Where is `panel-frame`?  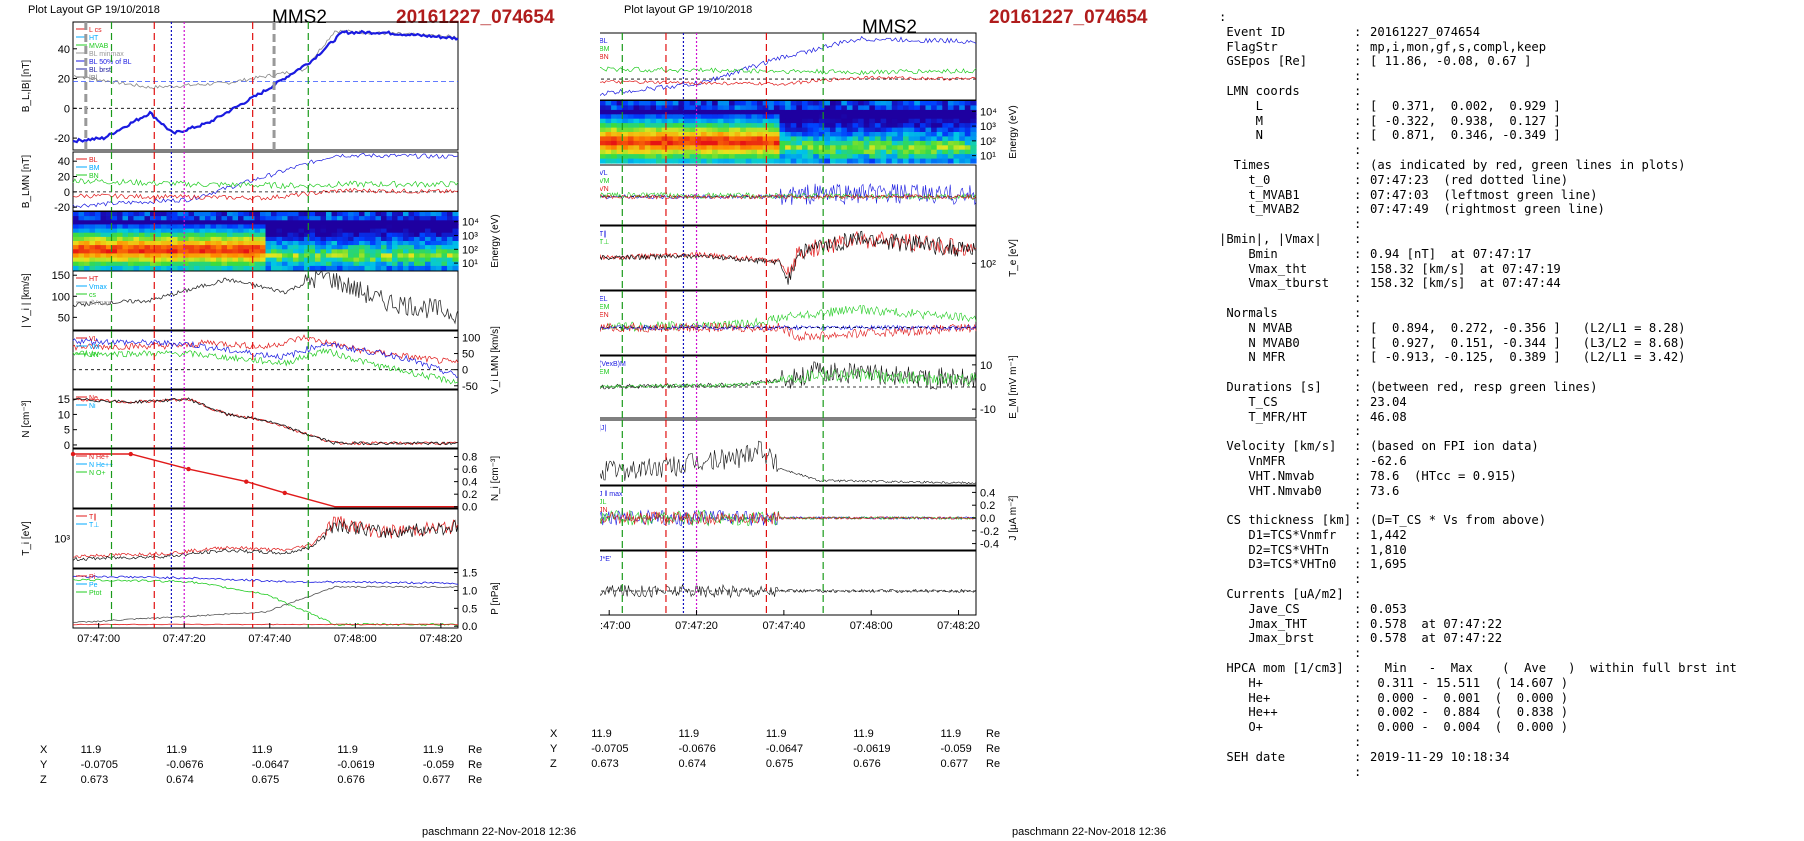
panel-frame is located at coordinates (788, 66).